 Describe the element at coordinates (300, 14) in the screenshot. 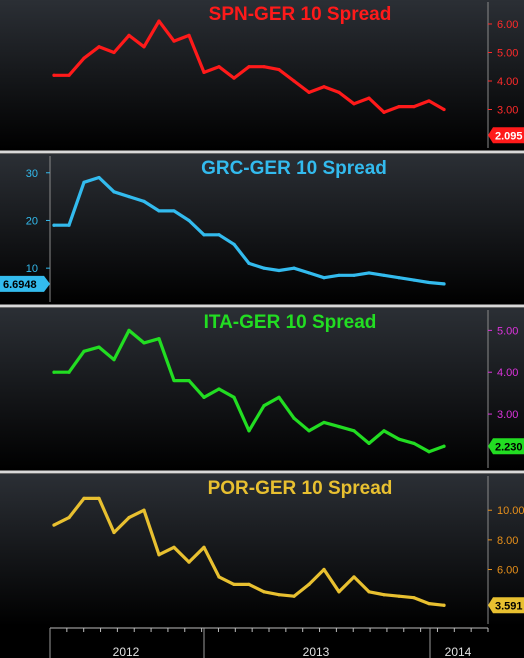

I see `chart-title: SPN-GER 10 Spread` at that location.